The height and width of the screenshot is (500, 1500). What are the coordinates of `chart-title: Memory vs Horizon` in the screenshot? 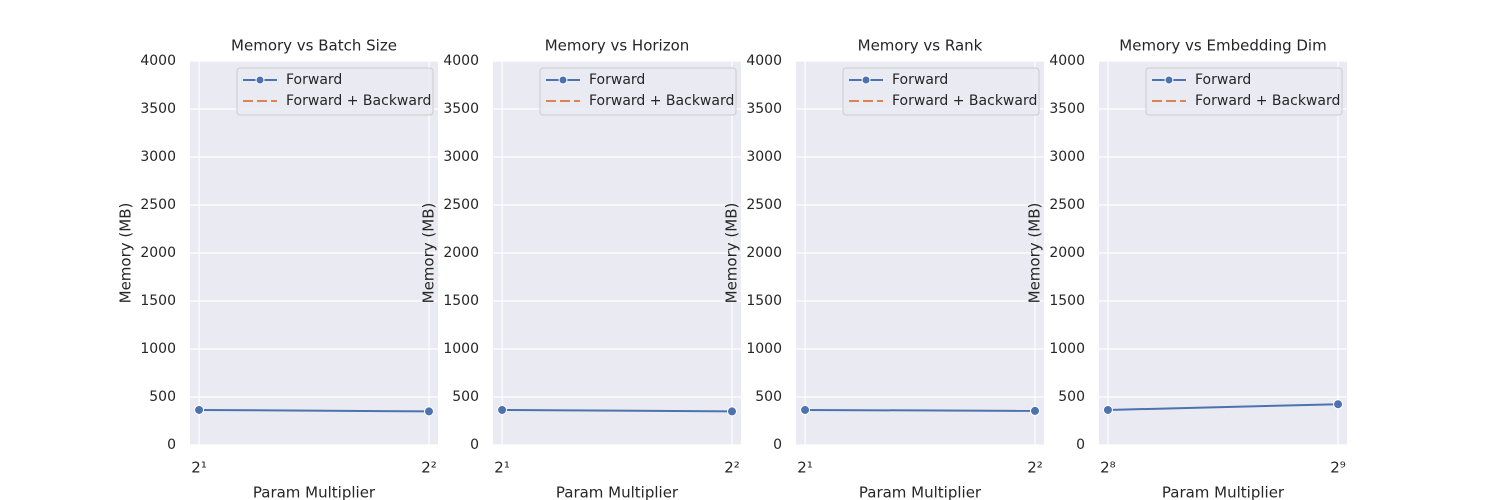 It's located at (617, 46).